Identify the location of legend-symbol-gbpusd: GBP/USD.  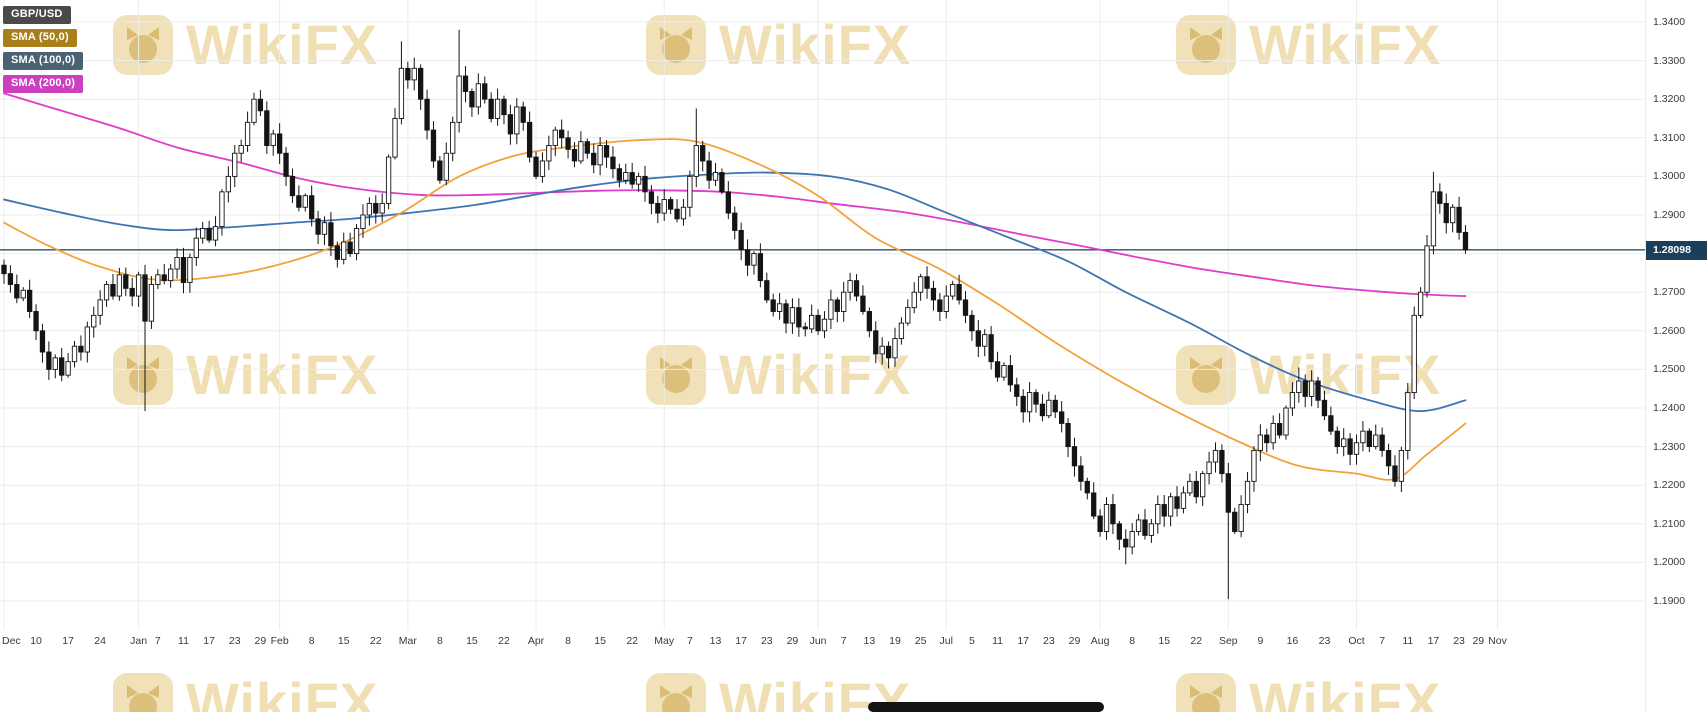
(37, 15).